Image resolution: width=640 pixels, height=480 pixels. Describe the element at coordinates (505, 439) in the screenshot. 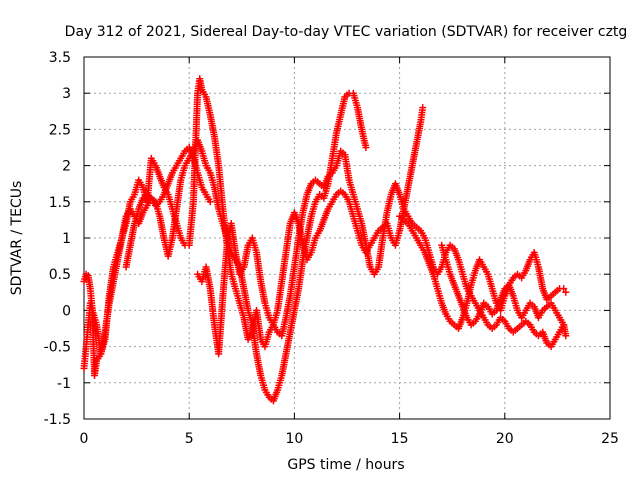

I see `x-tick-label: 20` at that location.